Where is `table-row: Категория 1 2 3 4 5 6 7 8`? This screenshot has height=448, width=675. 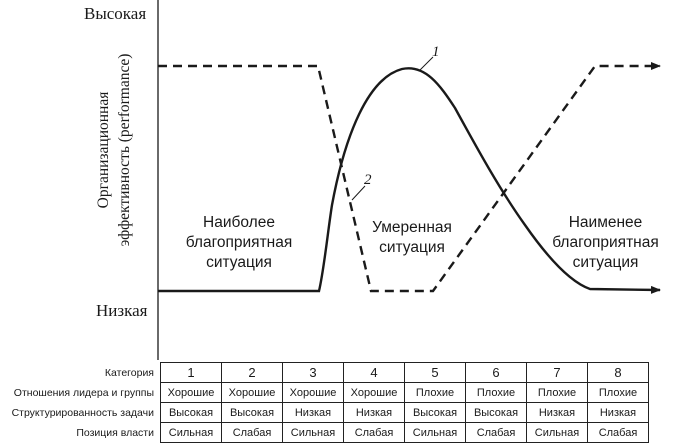
table-row: Категория 1 2 3 4 5 6 7 8 is located at coordinates (324, 372).